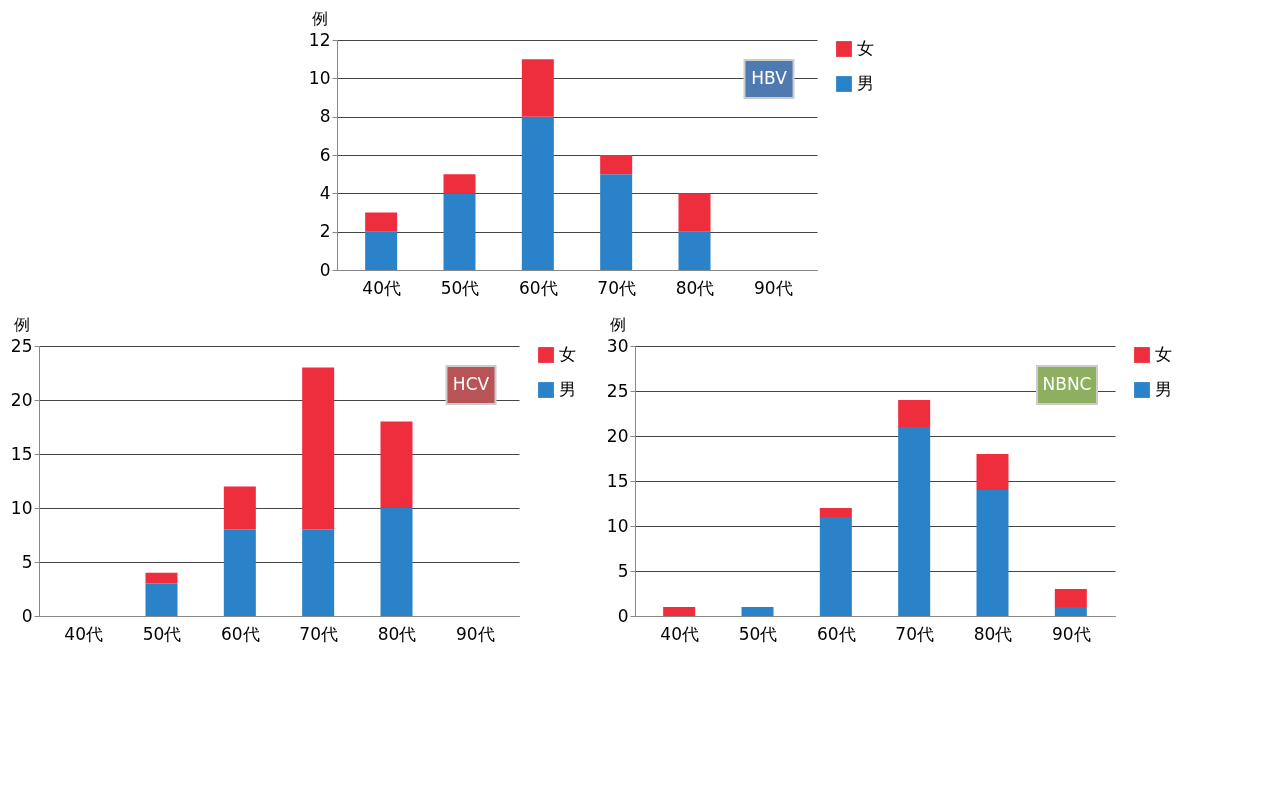 The height and width of the screenshot is (790, 1269). What do you see at coordinates (325, 154) in the screenshot?
I see `y-tick-label: 6` at bounding box center [325, 154].